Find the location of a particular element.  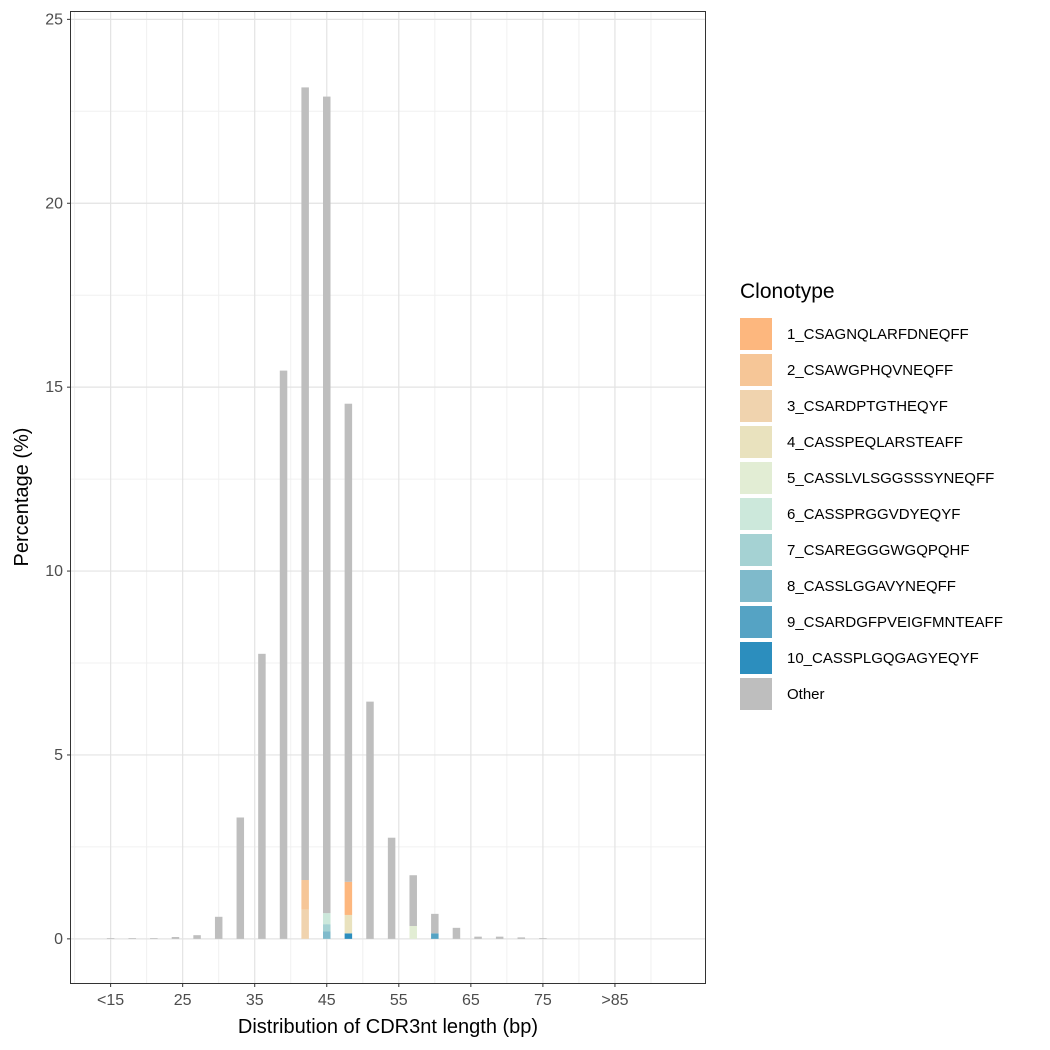

legend-item: 6_CASSPRGGVDYEQYF is located at coordinates (871, 514).